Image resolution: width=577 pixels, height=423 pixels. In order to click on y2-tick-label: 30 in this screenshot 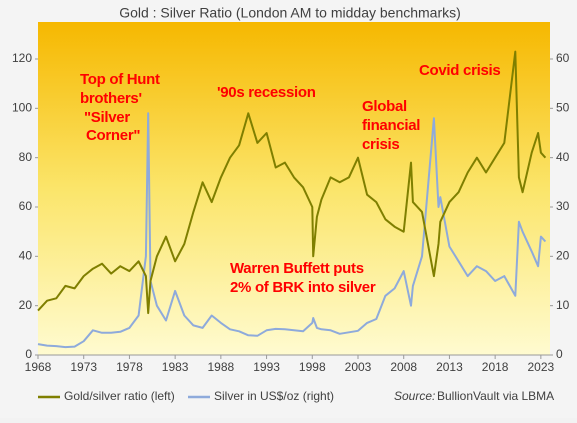, I will do `click(563, 206)`.